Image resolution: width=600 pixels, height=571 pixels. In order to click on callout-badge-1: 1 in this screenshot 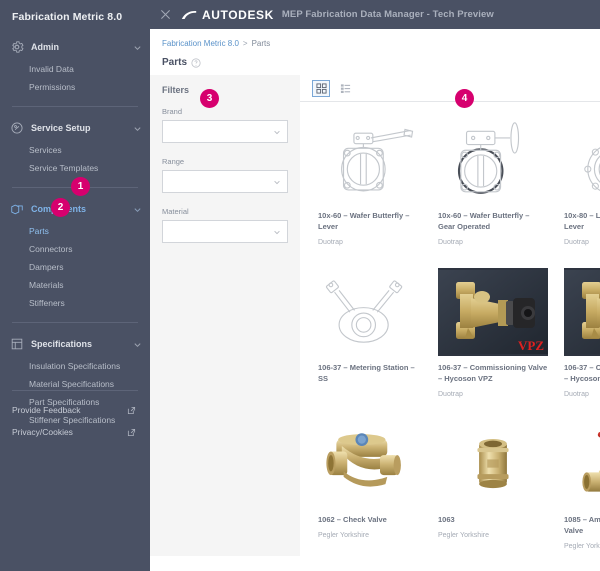, I will do `click(80, 186)`.